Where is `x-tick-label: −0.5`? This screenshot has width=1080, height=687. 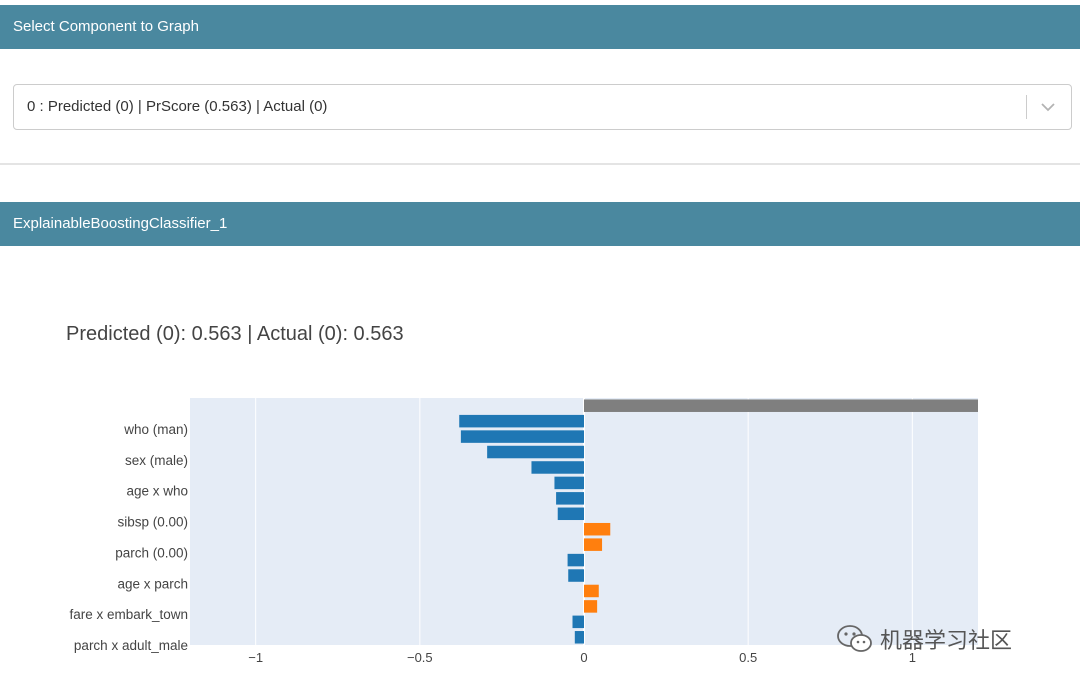
x-tick-label: −0.5 is located at coordinates (420, 657).